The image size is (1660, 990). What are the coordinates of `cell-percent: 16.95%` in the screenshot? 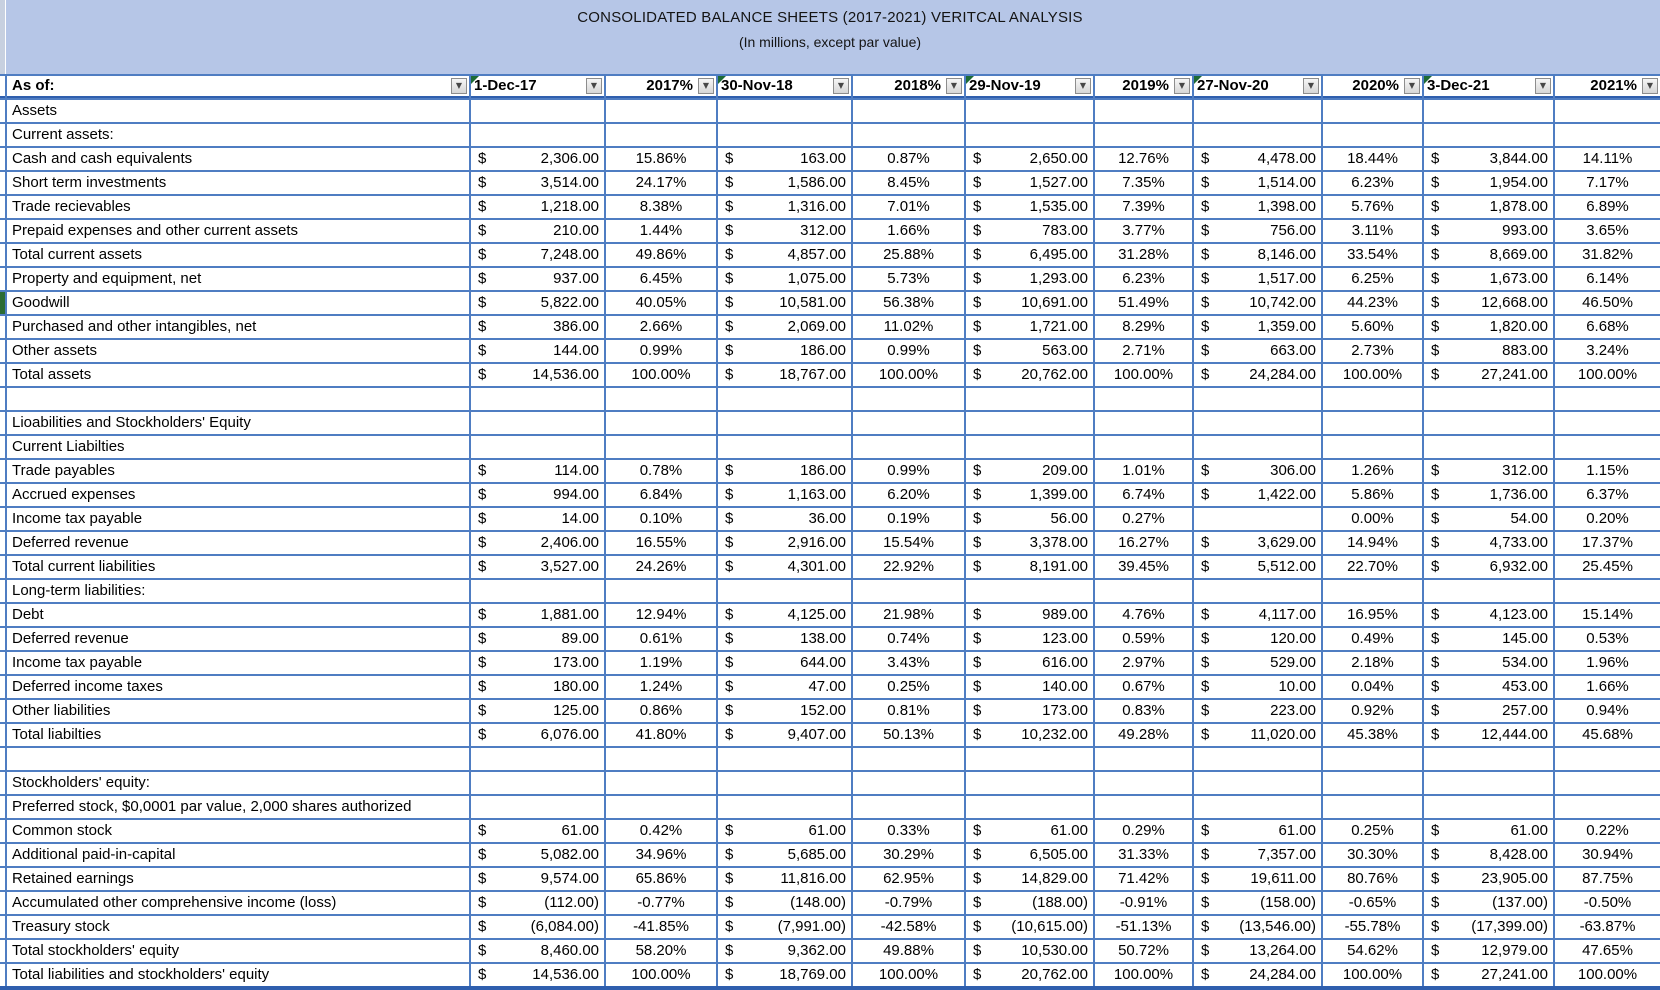 It's located at (1372, 615).